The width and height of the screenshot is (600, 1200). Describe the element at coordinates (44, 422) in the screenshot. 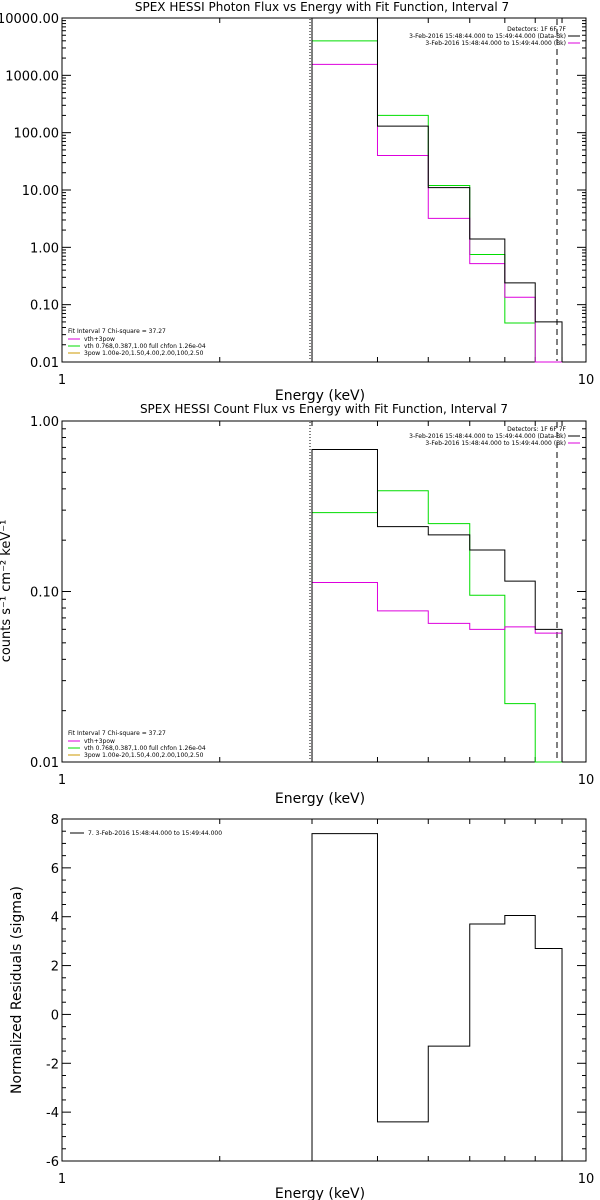

I see `count-y-tick-label: 1.00` at that location.